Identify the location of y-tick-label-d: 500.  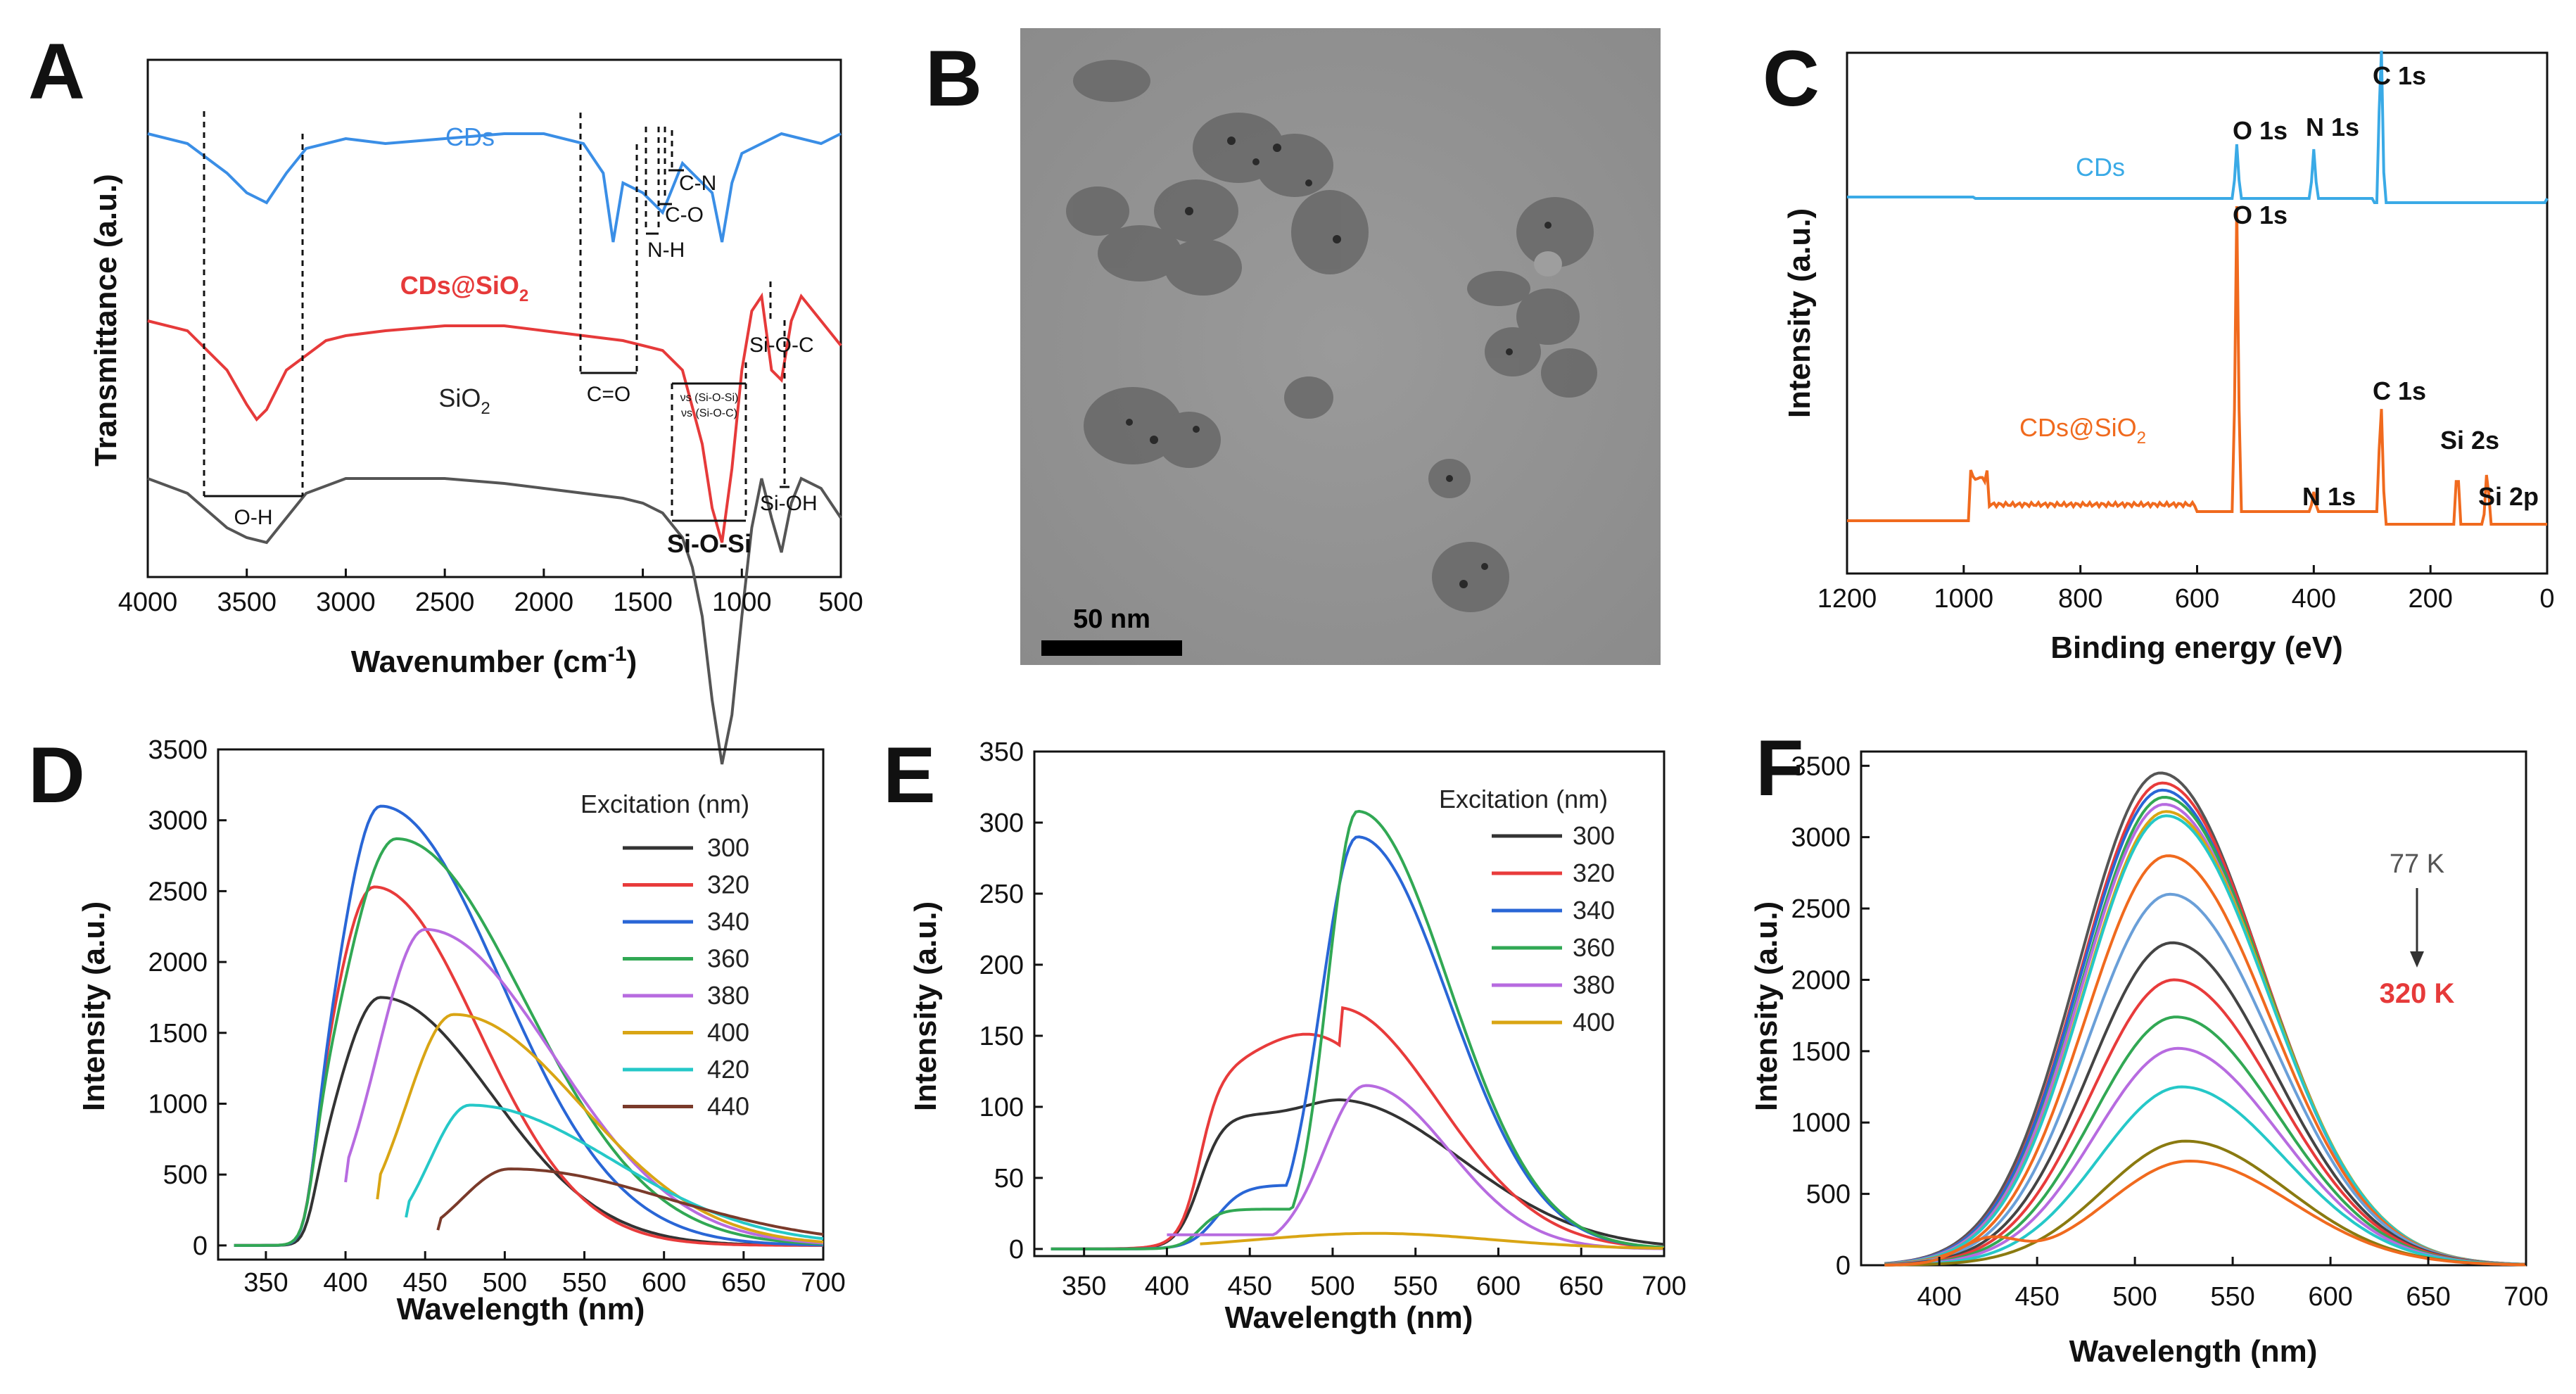
(185, 1175).